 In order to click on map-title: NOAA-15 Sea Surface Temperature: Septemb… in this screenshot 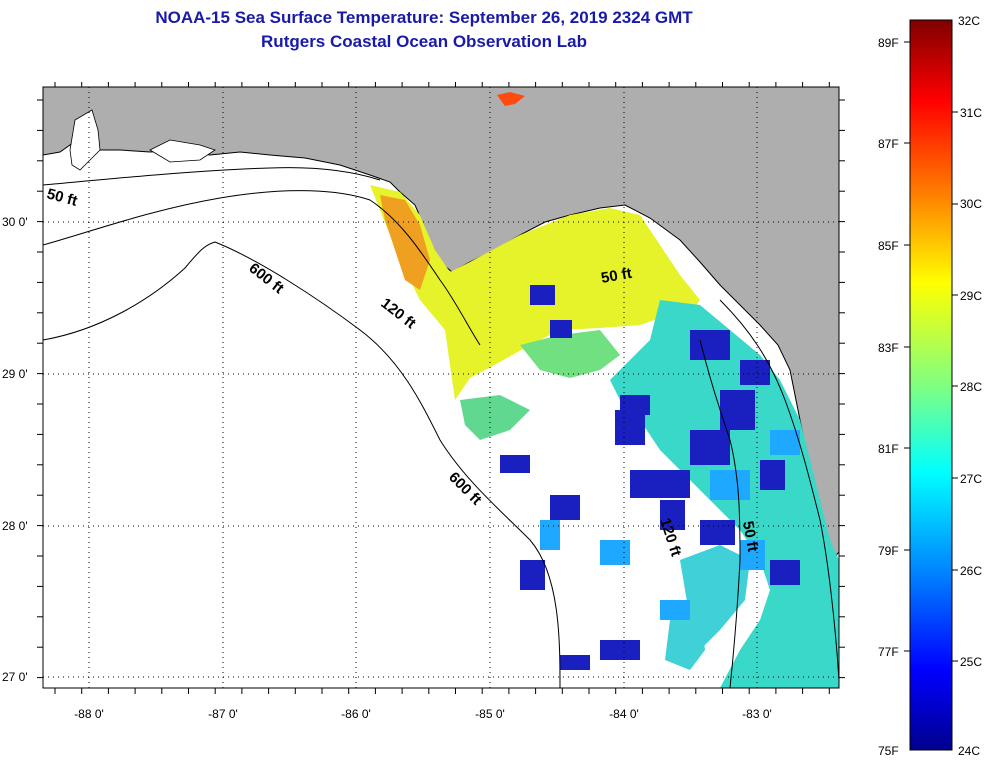, I will do `click(424, 17)`.